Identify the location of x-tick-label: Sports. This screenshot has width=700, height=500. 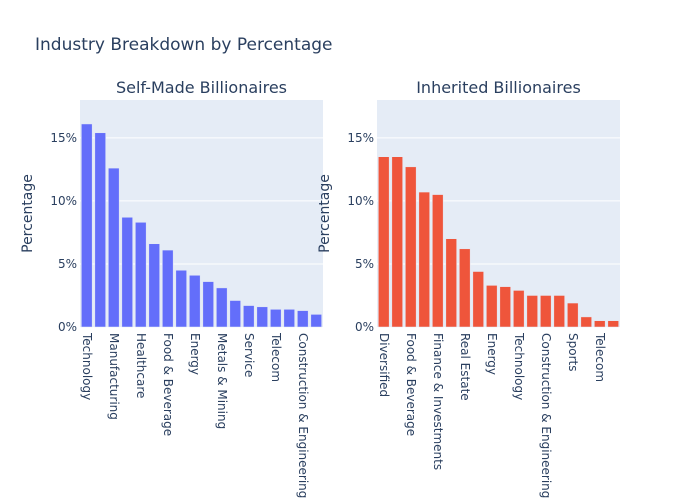
(573, 352).